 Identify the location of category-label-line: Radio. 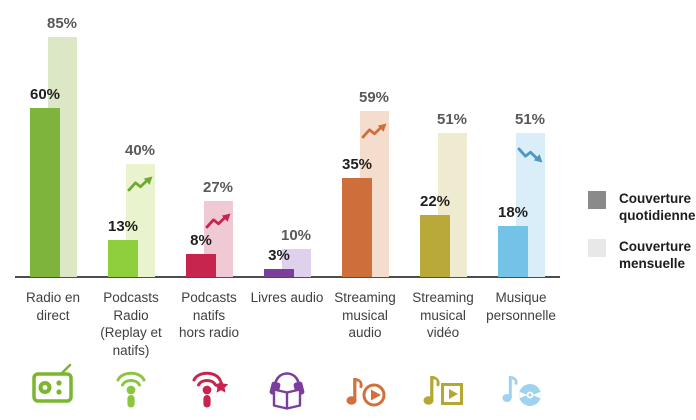
(131, 315).